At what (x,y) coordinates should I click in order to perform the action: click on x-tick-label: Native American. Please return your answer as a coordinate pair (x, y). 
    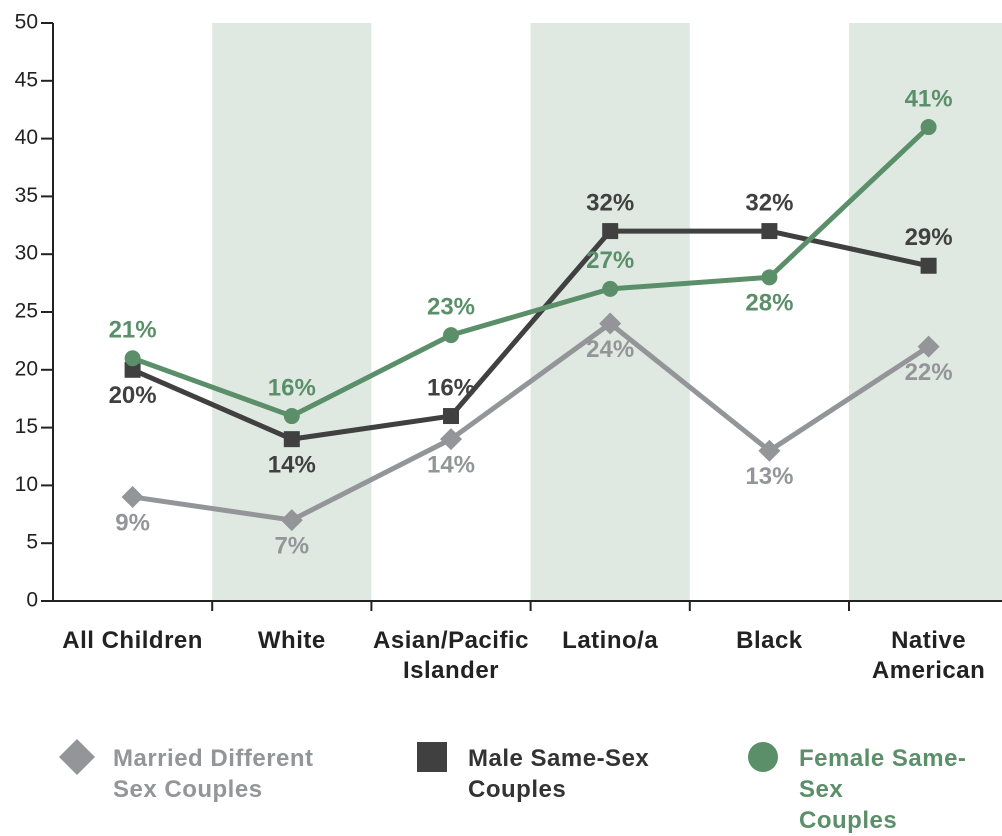
    Looking at the image, I should click on (928, 655).